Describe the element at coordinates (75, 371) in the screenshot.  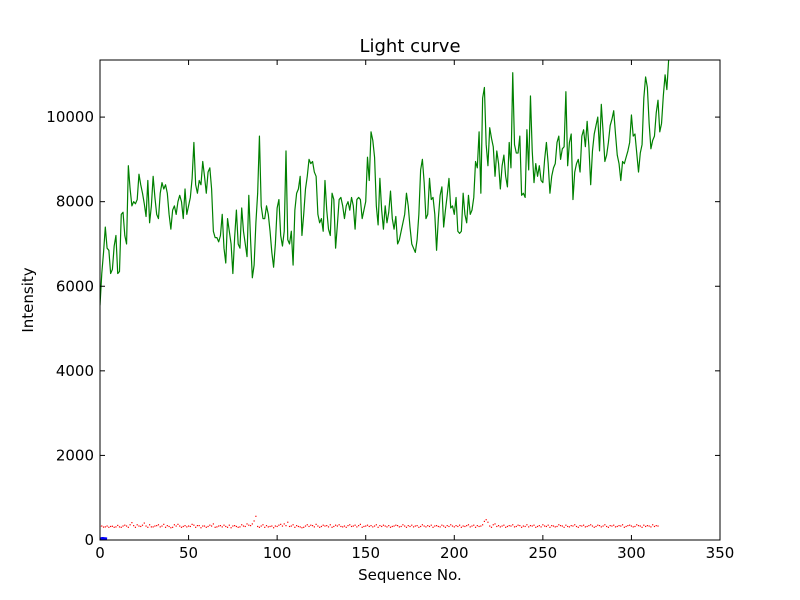
I see `y-tick-label: 4000` at that location.